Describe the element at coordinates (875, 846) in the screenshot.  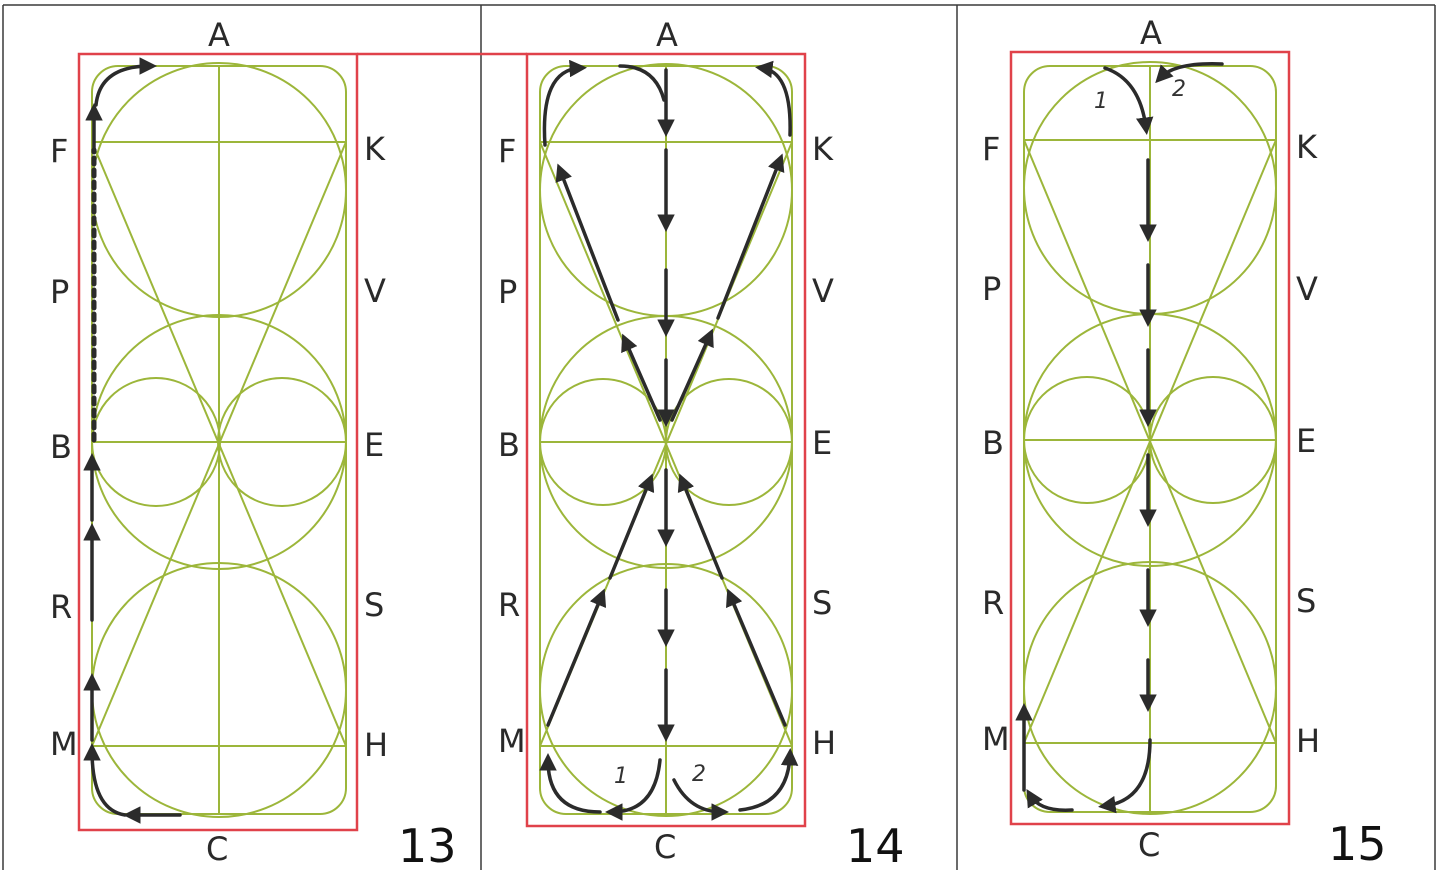
I see `figure-number: 14` at that location.